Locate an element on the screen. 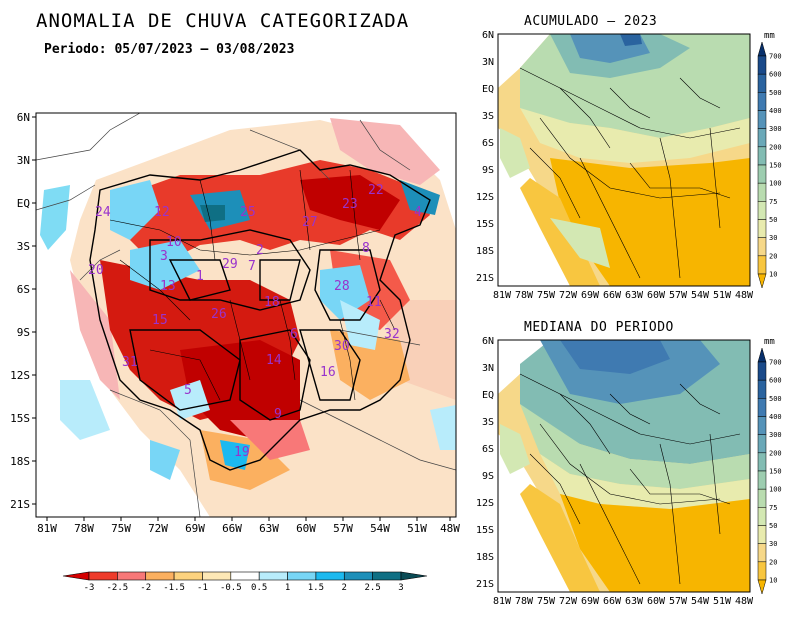  med-lat-18s: 18S is located at coordinates (485, 557).